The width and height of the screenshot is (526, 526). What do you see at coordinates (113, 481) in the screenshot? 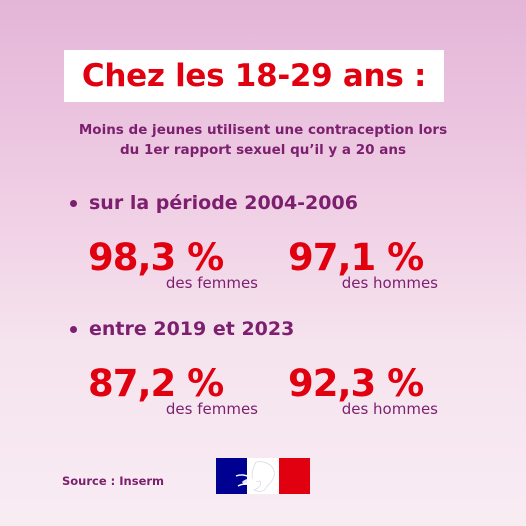
I see `source-credit: Source : Inserm` at bounding box center [113, 481].